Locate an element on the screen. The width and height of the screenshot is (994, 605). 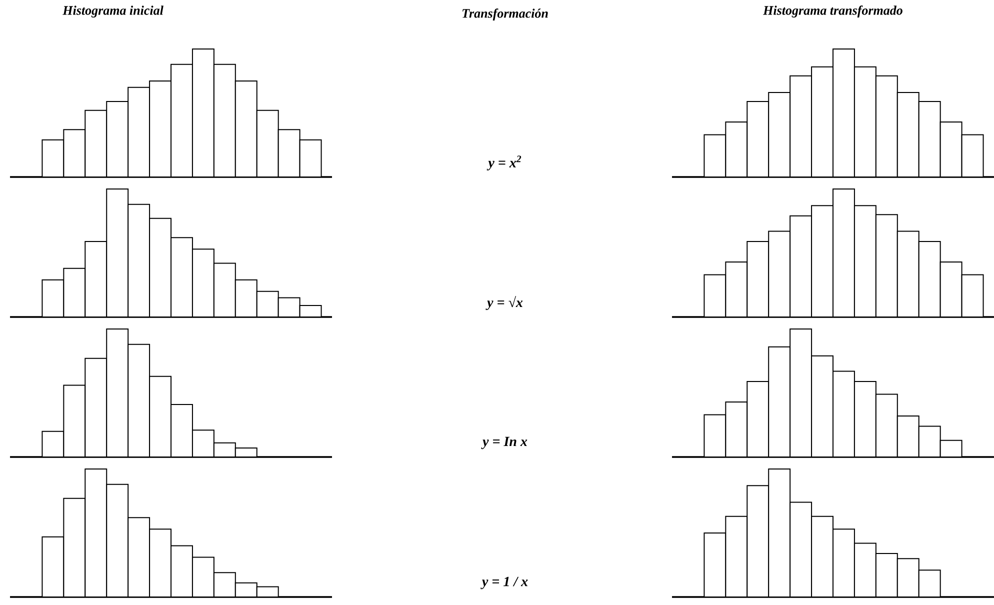
text: Transformación is located at coordinates (505, 14).